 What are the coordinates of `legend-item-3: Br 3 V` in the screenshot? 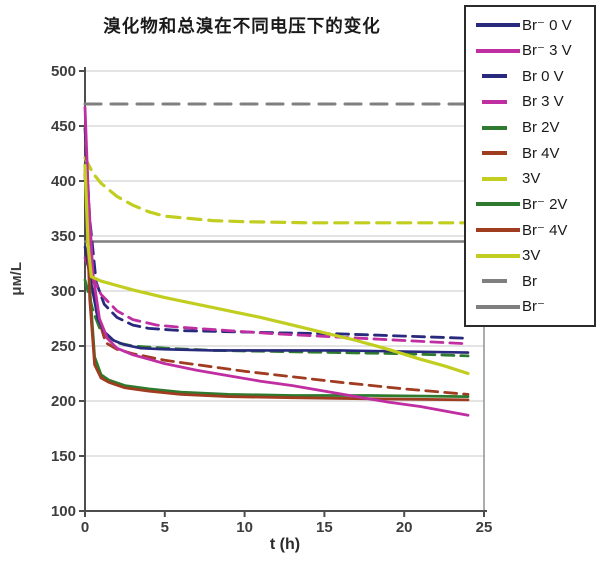 It's located at (533, 102).